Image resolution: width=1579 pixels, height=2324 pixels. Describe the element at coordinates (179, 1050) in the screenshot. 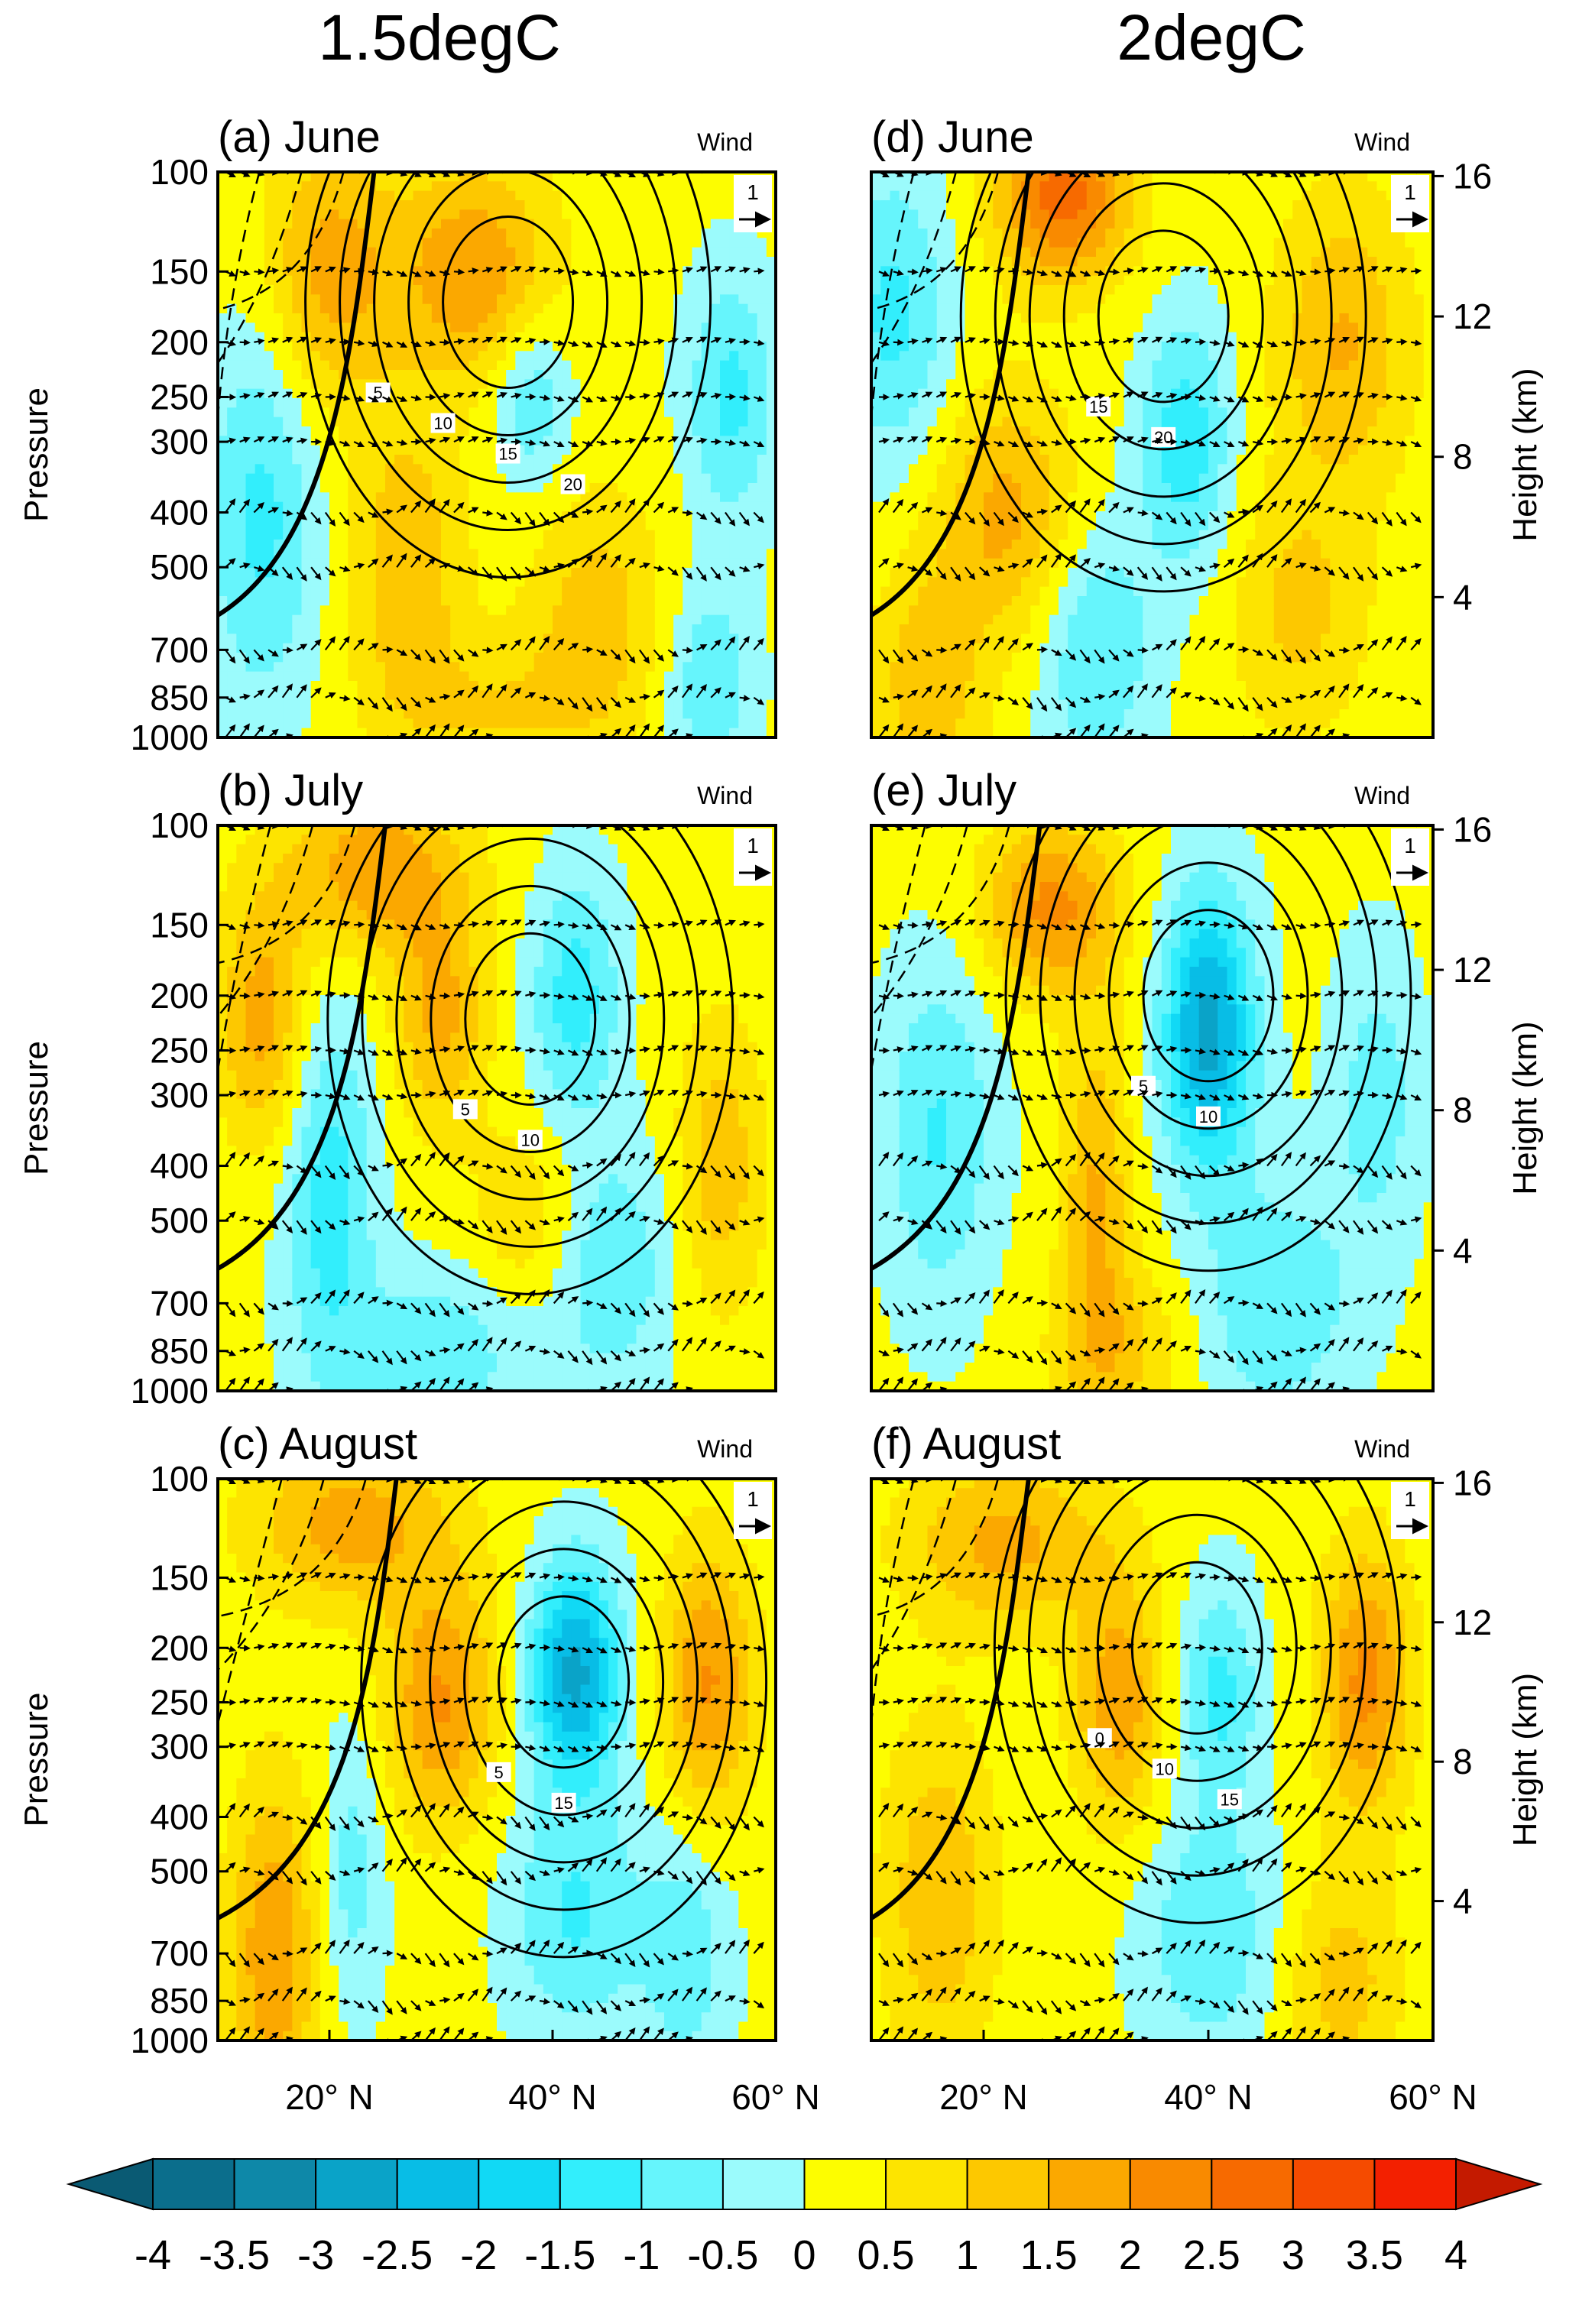

I see `y-tick-label: 250` at that location.